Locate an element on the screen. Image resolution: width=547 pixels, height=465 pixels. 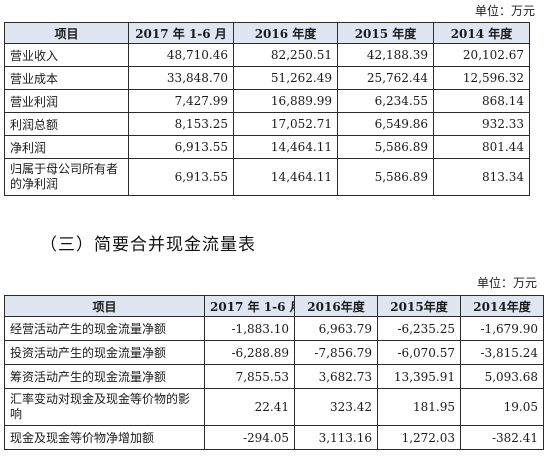
row-label: 净利润 is located at coordinates (66, 147).